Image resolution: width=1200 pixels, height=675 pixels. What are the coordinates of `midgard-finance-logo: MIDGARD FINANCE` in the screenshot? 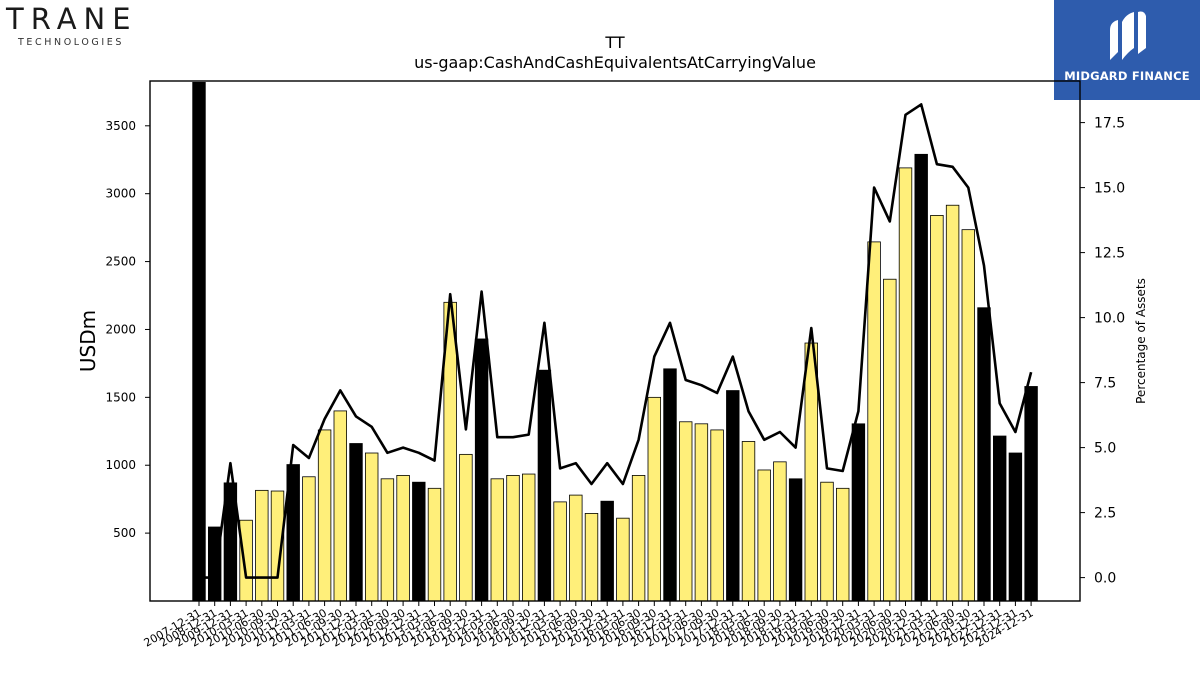 It's located at (1127, 50).